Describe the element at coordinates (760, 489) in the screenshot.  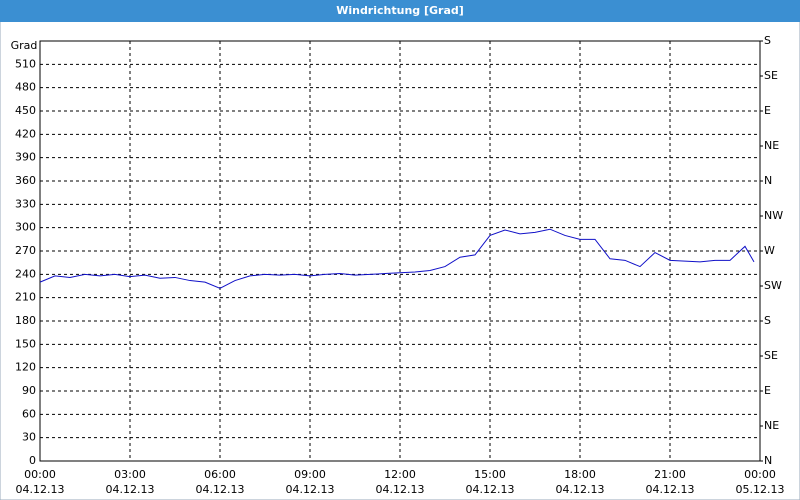
I see `x-tick-date: 05.12.13` at that location.